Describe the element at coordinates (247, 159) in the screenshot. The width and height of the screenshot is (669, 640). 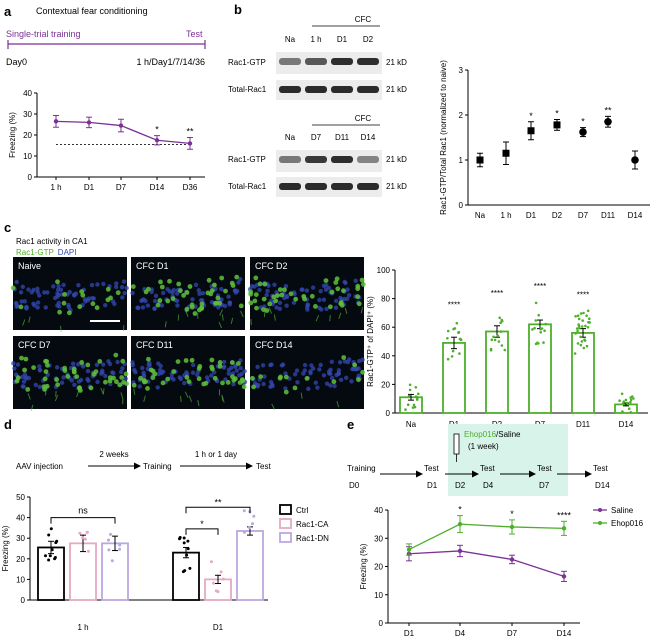
I see `blot2-row1-label: Rac1-GTP` at that location.